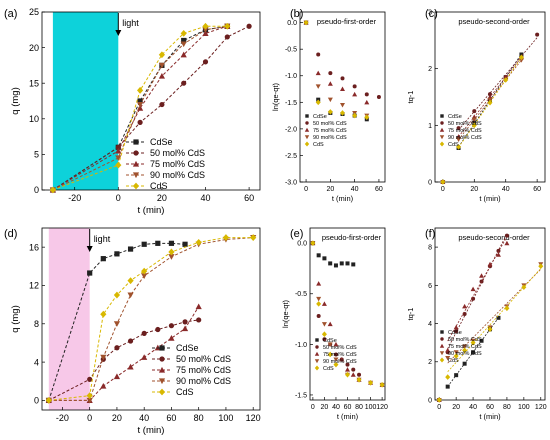 The height and width of the screenshot is (440, 550). I want to click on panel-label: (c), so click(431, 14).